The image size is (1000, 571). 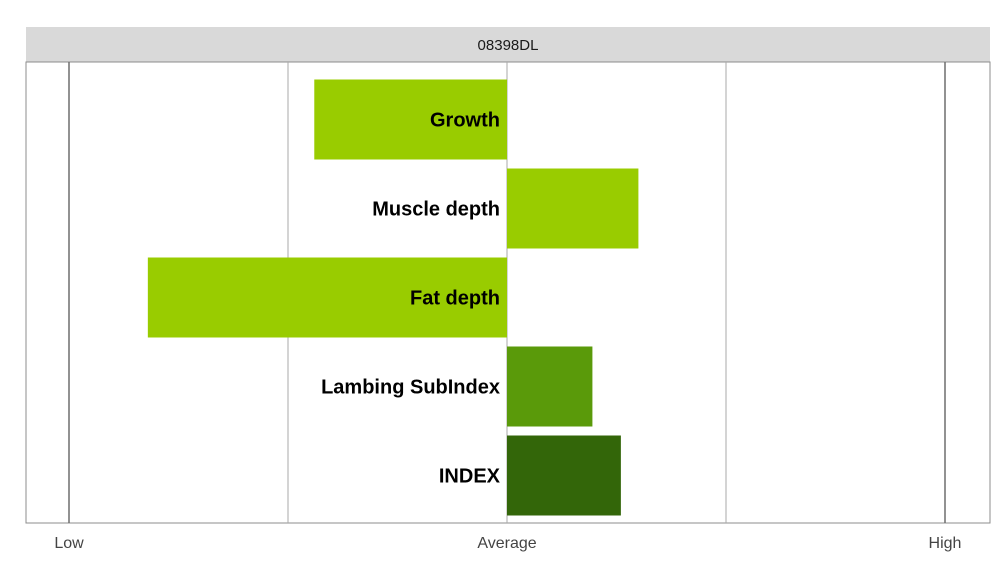 I want to click on x-axis-ticks: Low Average High, so click(x=507, y=543).